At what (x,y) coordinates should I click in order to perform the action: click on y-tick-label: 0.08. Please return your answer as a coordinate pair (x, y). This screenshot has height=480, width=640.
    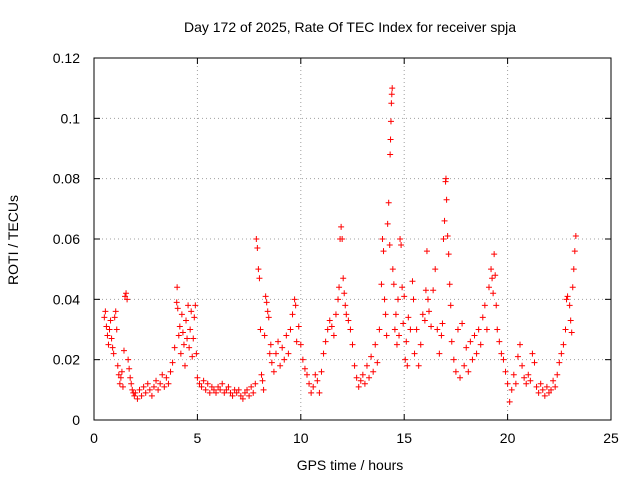
    Looking at the image, I should click on (66, 179).